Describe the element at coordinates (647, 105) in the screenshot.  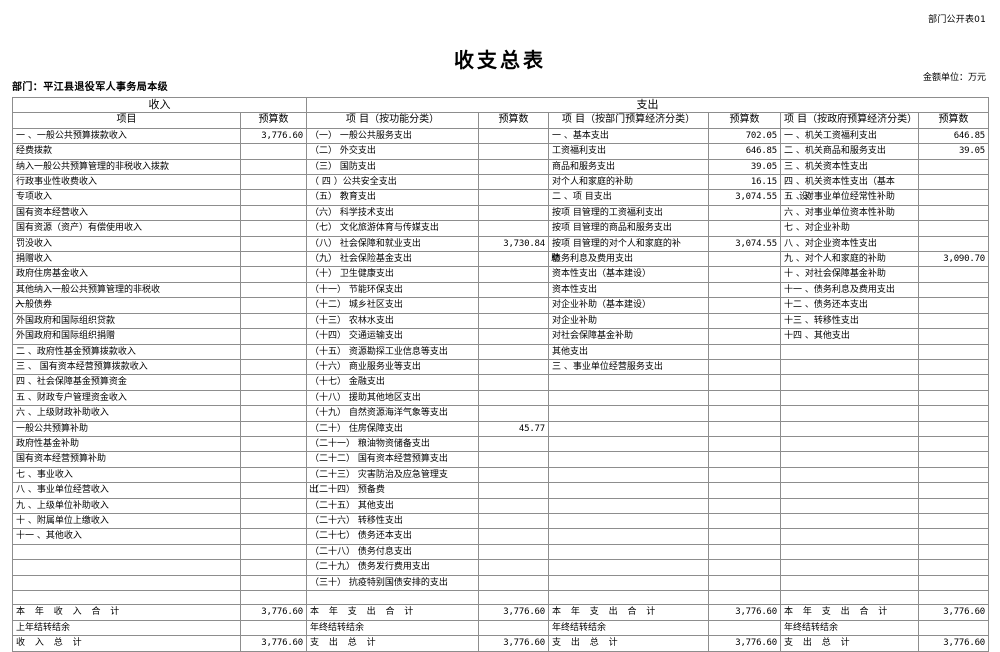
I see `expense-group-header: 支出` at that location.